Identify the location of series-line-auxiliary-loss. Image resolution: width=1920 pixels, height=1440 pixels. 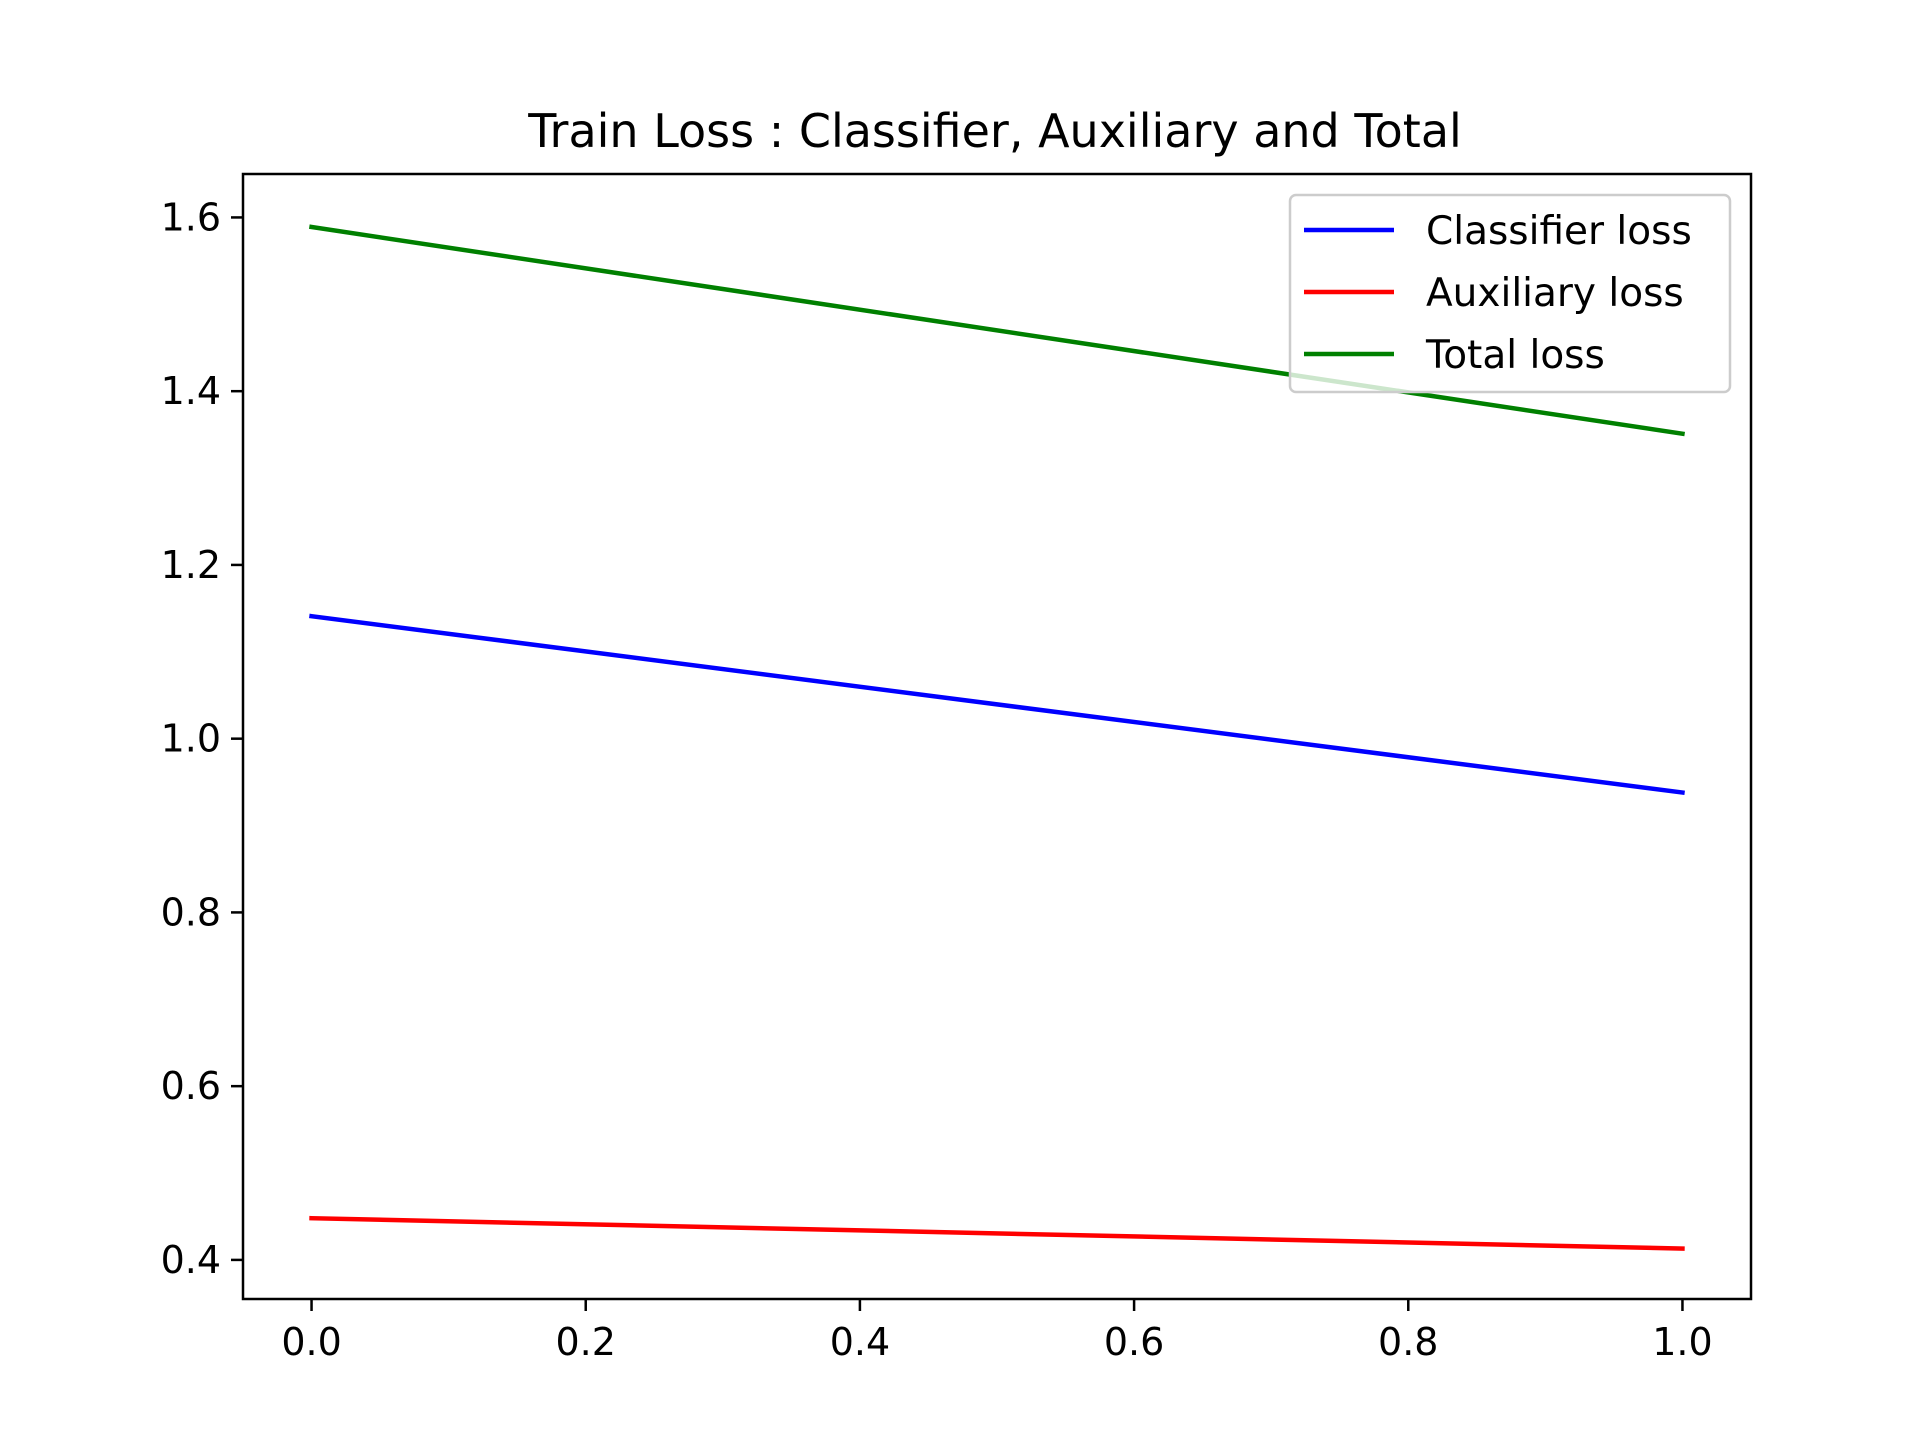
(997, 1233).